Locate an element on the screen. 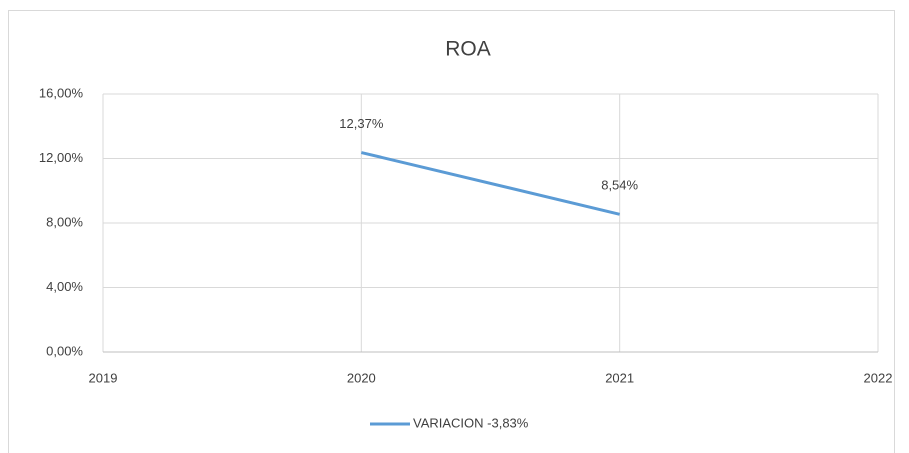 This screenshot has width=909, height=453. chart-title: ROA is located at coordinates (468, 49).